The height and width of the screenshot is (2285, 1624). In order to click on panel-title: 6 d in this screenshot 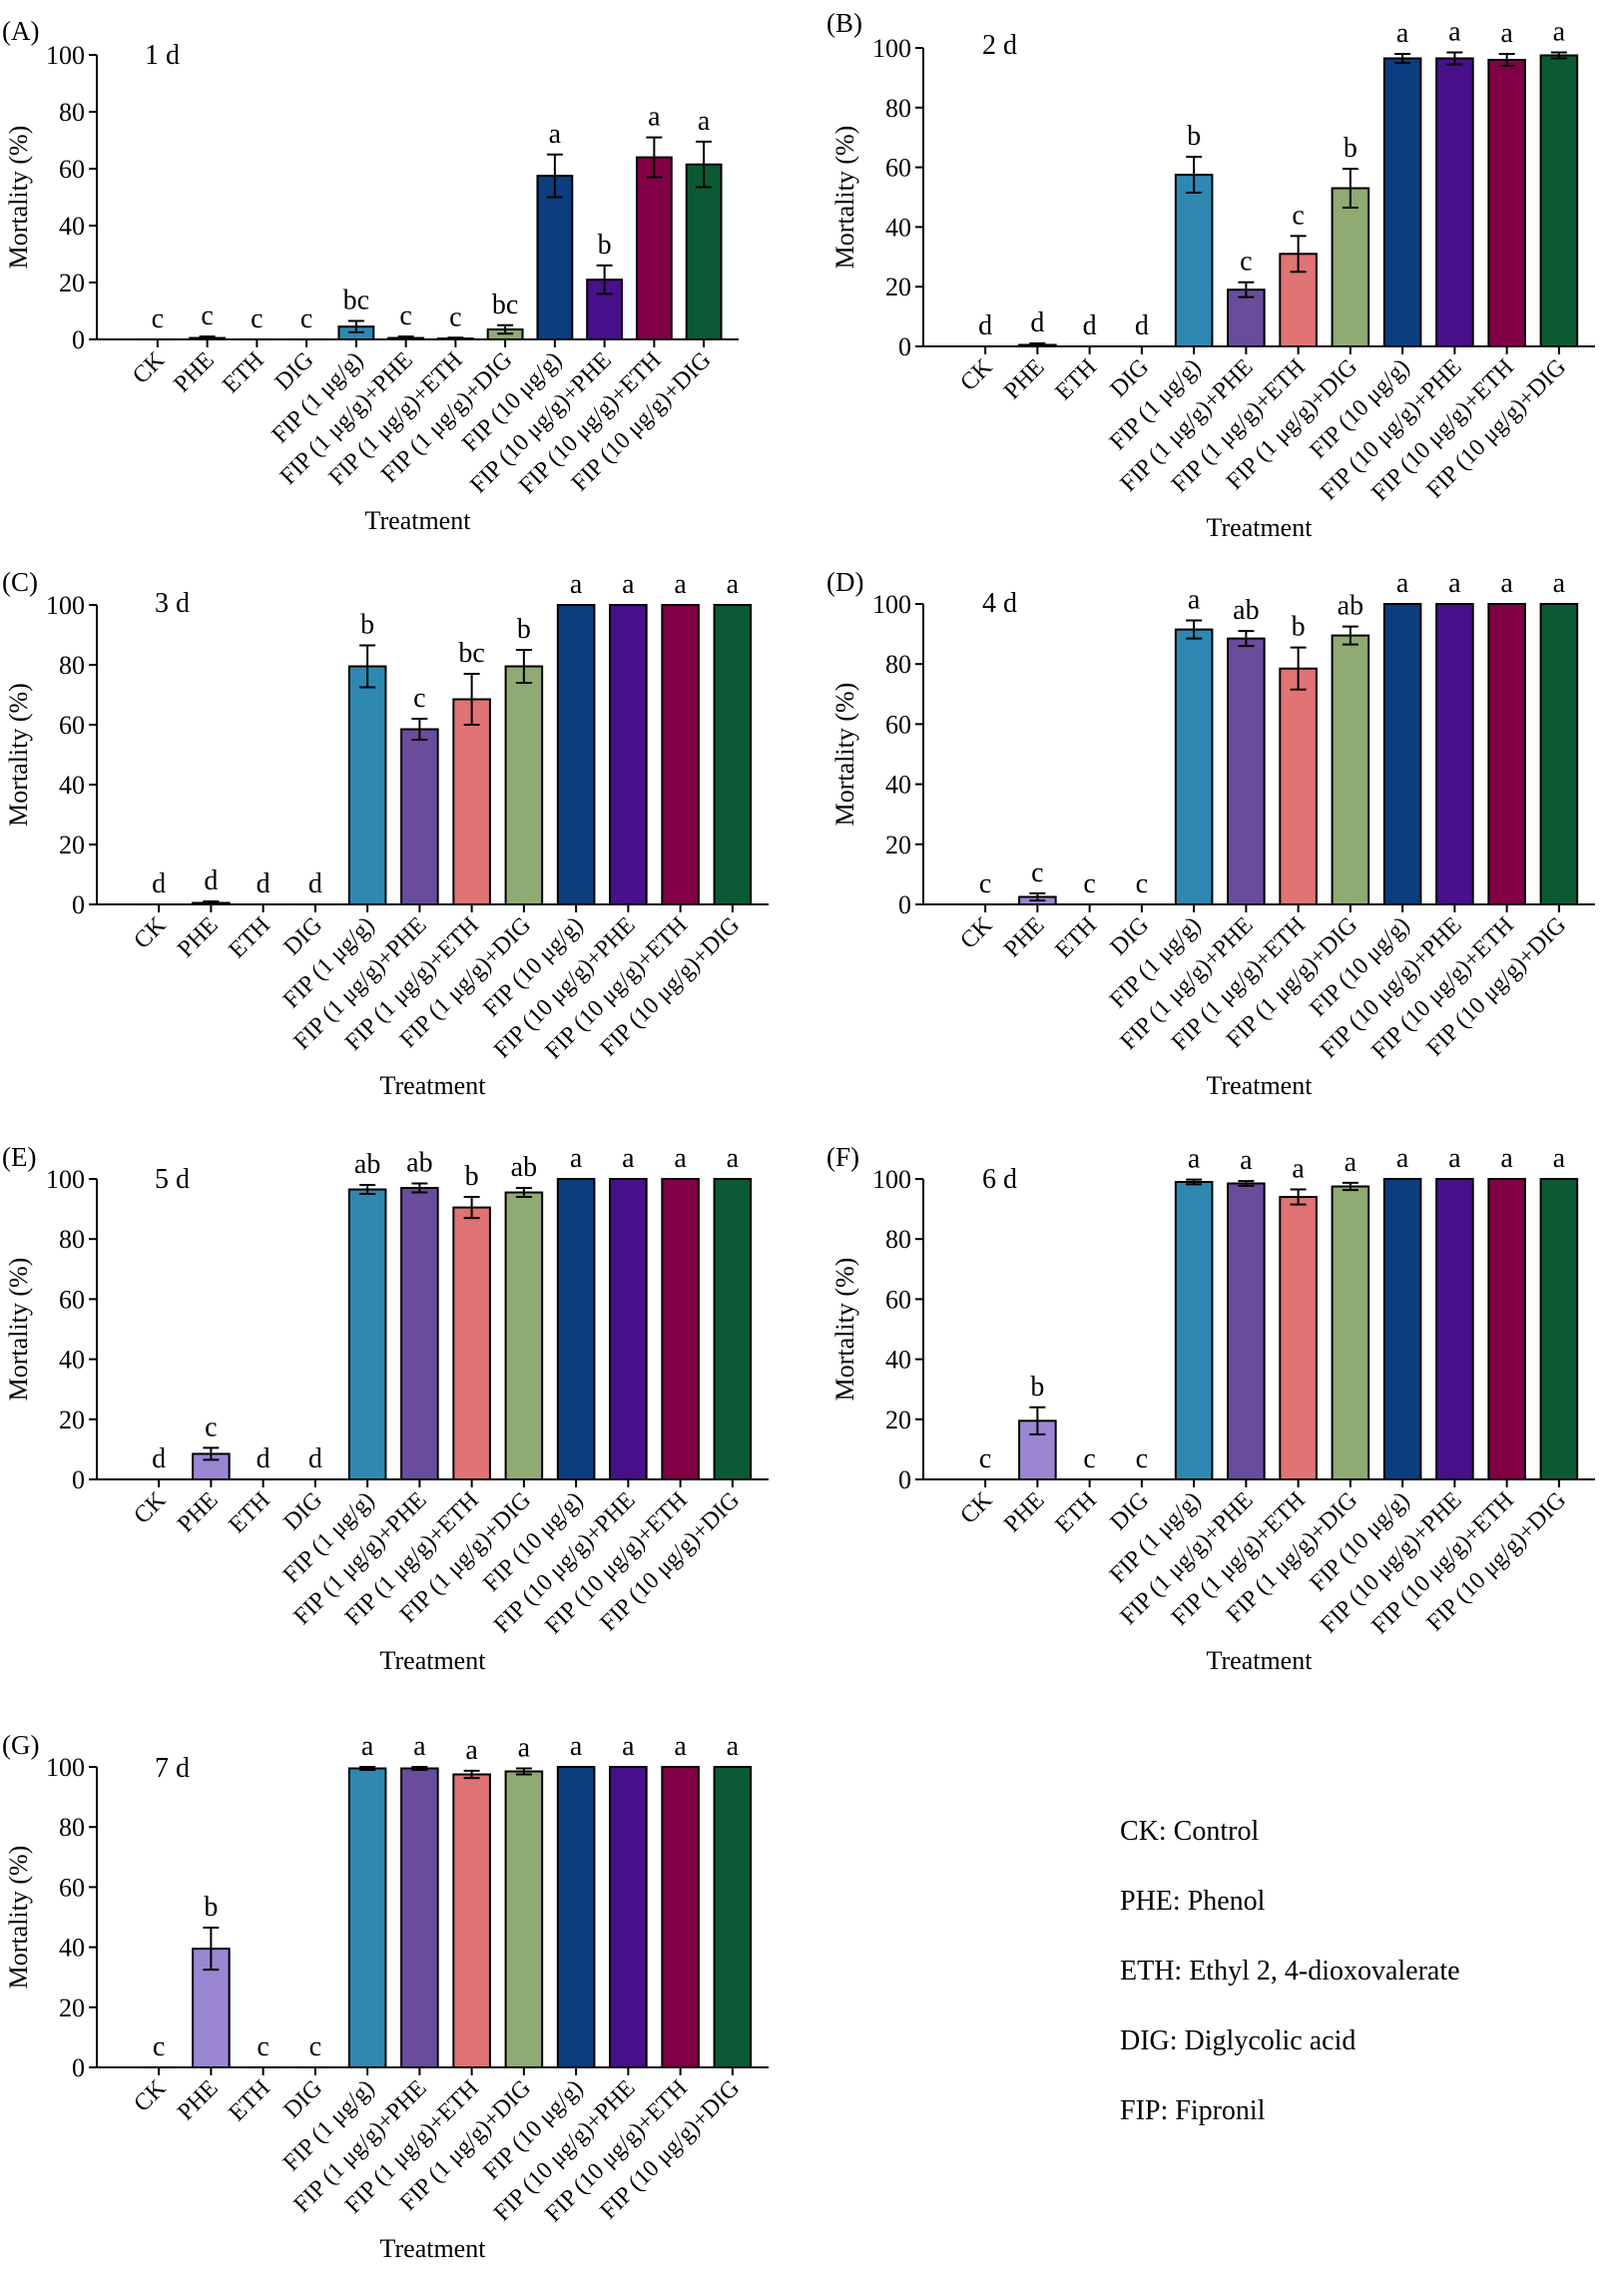, I will do `click(999, 1179)`.